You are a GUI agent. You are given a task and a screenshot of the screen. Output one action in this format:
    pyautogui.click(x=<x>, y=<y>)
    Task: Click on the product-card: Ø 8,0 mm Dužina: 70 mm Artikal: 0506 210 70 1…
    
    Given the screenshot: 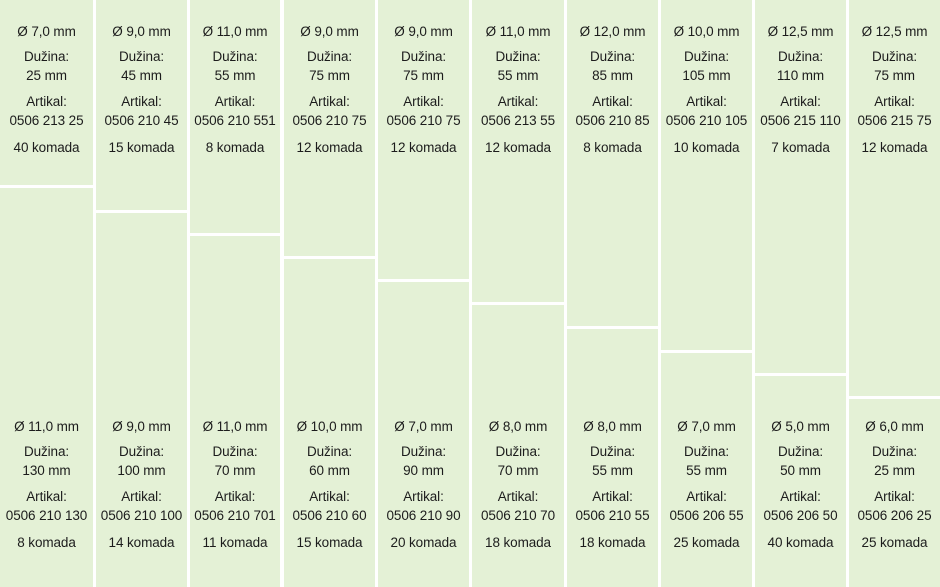 What is the action you would take?
    pyautogui.click(x=518, y=446)
    